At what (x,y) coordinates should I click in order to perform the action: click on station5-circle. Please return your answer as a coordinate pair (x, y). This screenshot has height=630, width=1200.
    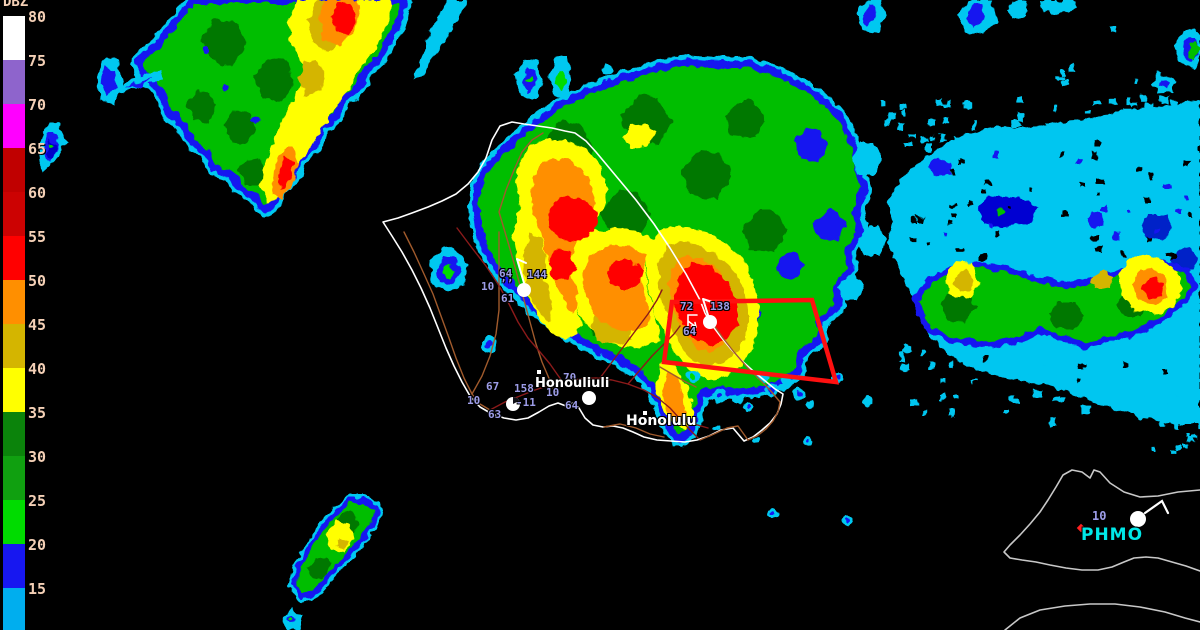
    Looking at the image, I should click on (1138, 519).